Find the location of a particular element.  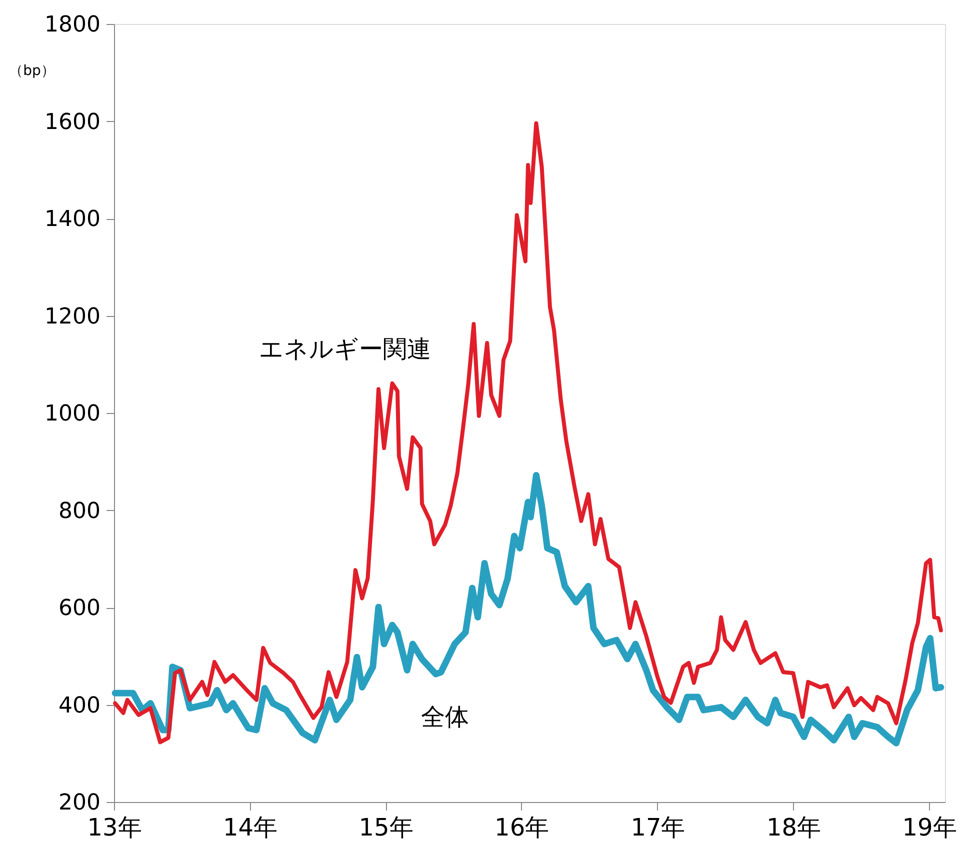

x-tick-label: 16年 is located at coordinates (522, 828).